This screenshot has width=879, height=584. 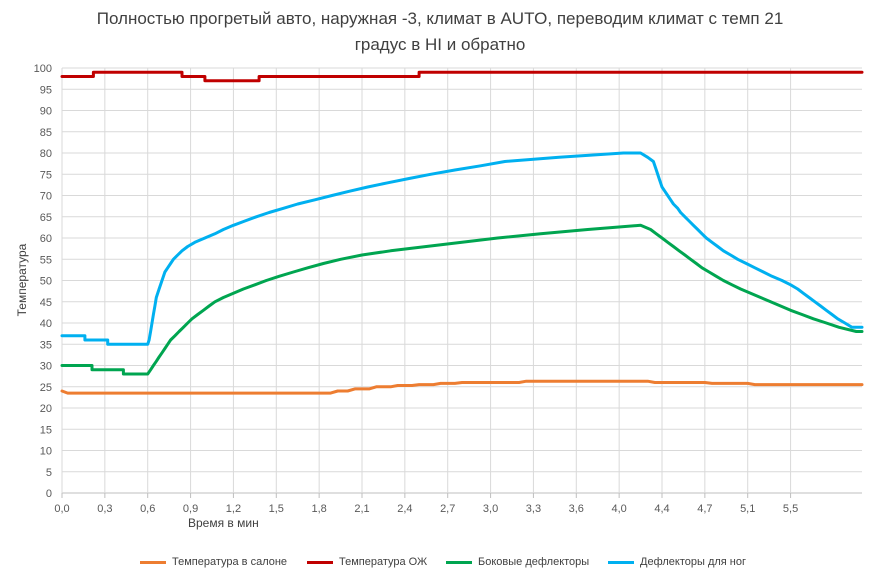 I want to click on series-line-cabin-temp, so click(x=462, y=387).